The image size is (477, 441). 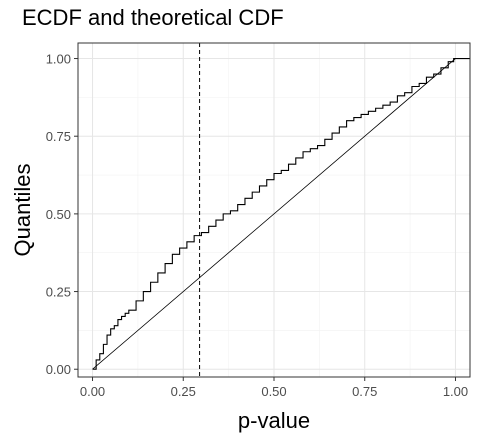 What do you see at coordinates (58, 369) in the screenshot?
I see `y-tick-label: 0.00` at bounding box center [58, 369].